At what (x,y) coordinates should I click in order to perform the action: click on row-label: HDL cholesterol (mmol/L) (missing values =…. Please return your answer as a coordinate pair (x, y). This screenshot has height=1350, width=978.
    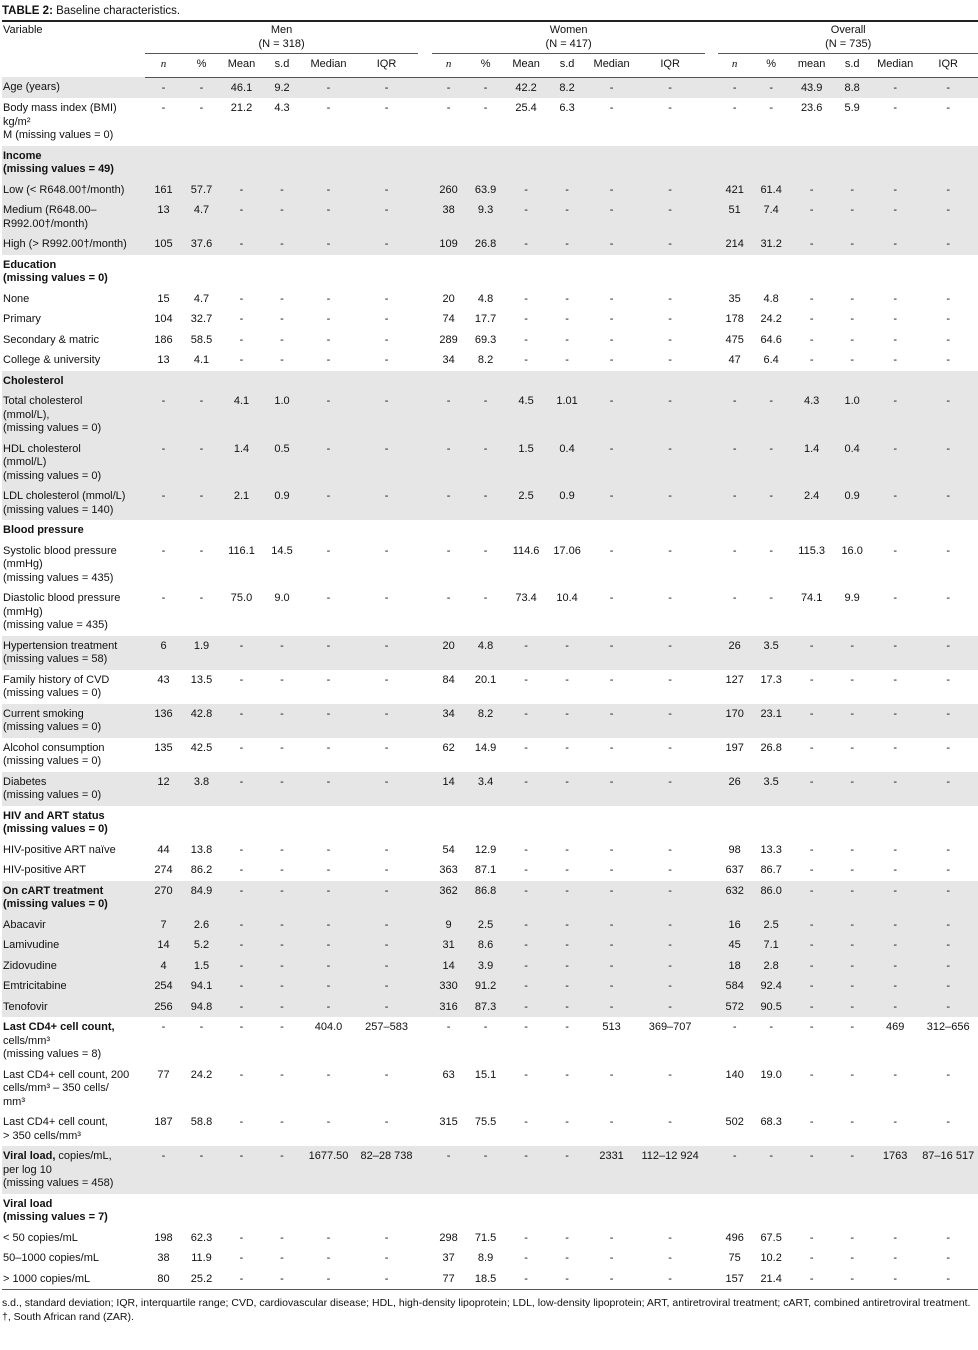
    Looking at the image, I should click on (73, 462).